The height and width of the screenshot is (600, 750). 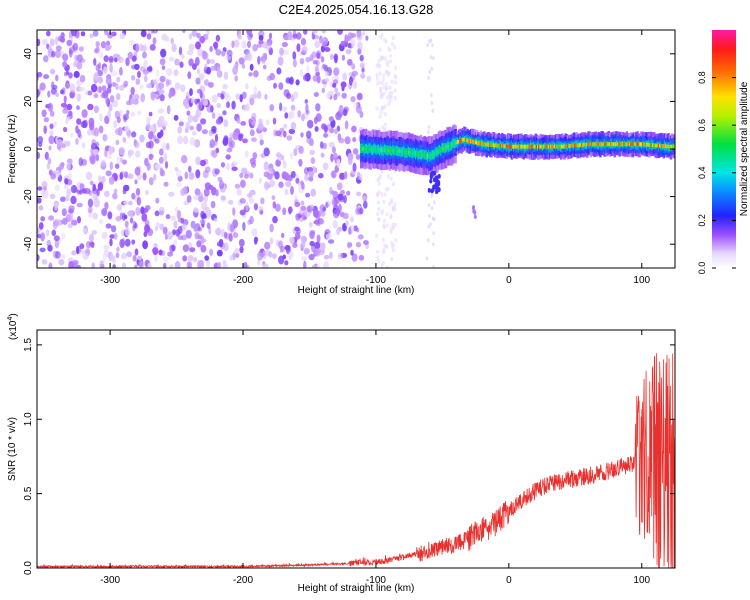 What do you see at coordinates (716, 172) in the screenshot?
I see `colorbar-ticks: 0.0 0.2 0.4 0.6 0.8` at bounding box center [716, 172].